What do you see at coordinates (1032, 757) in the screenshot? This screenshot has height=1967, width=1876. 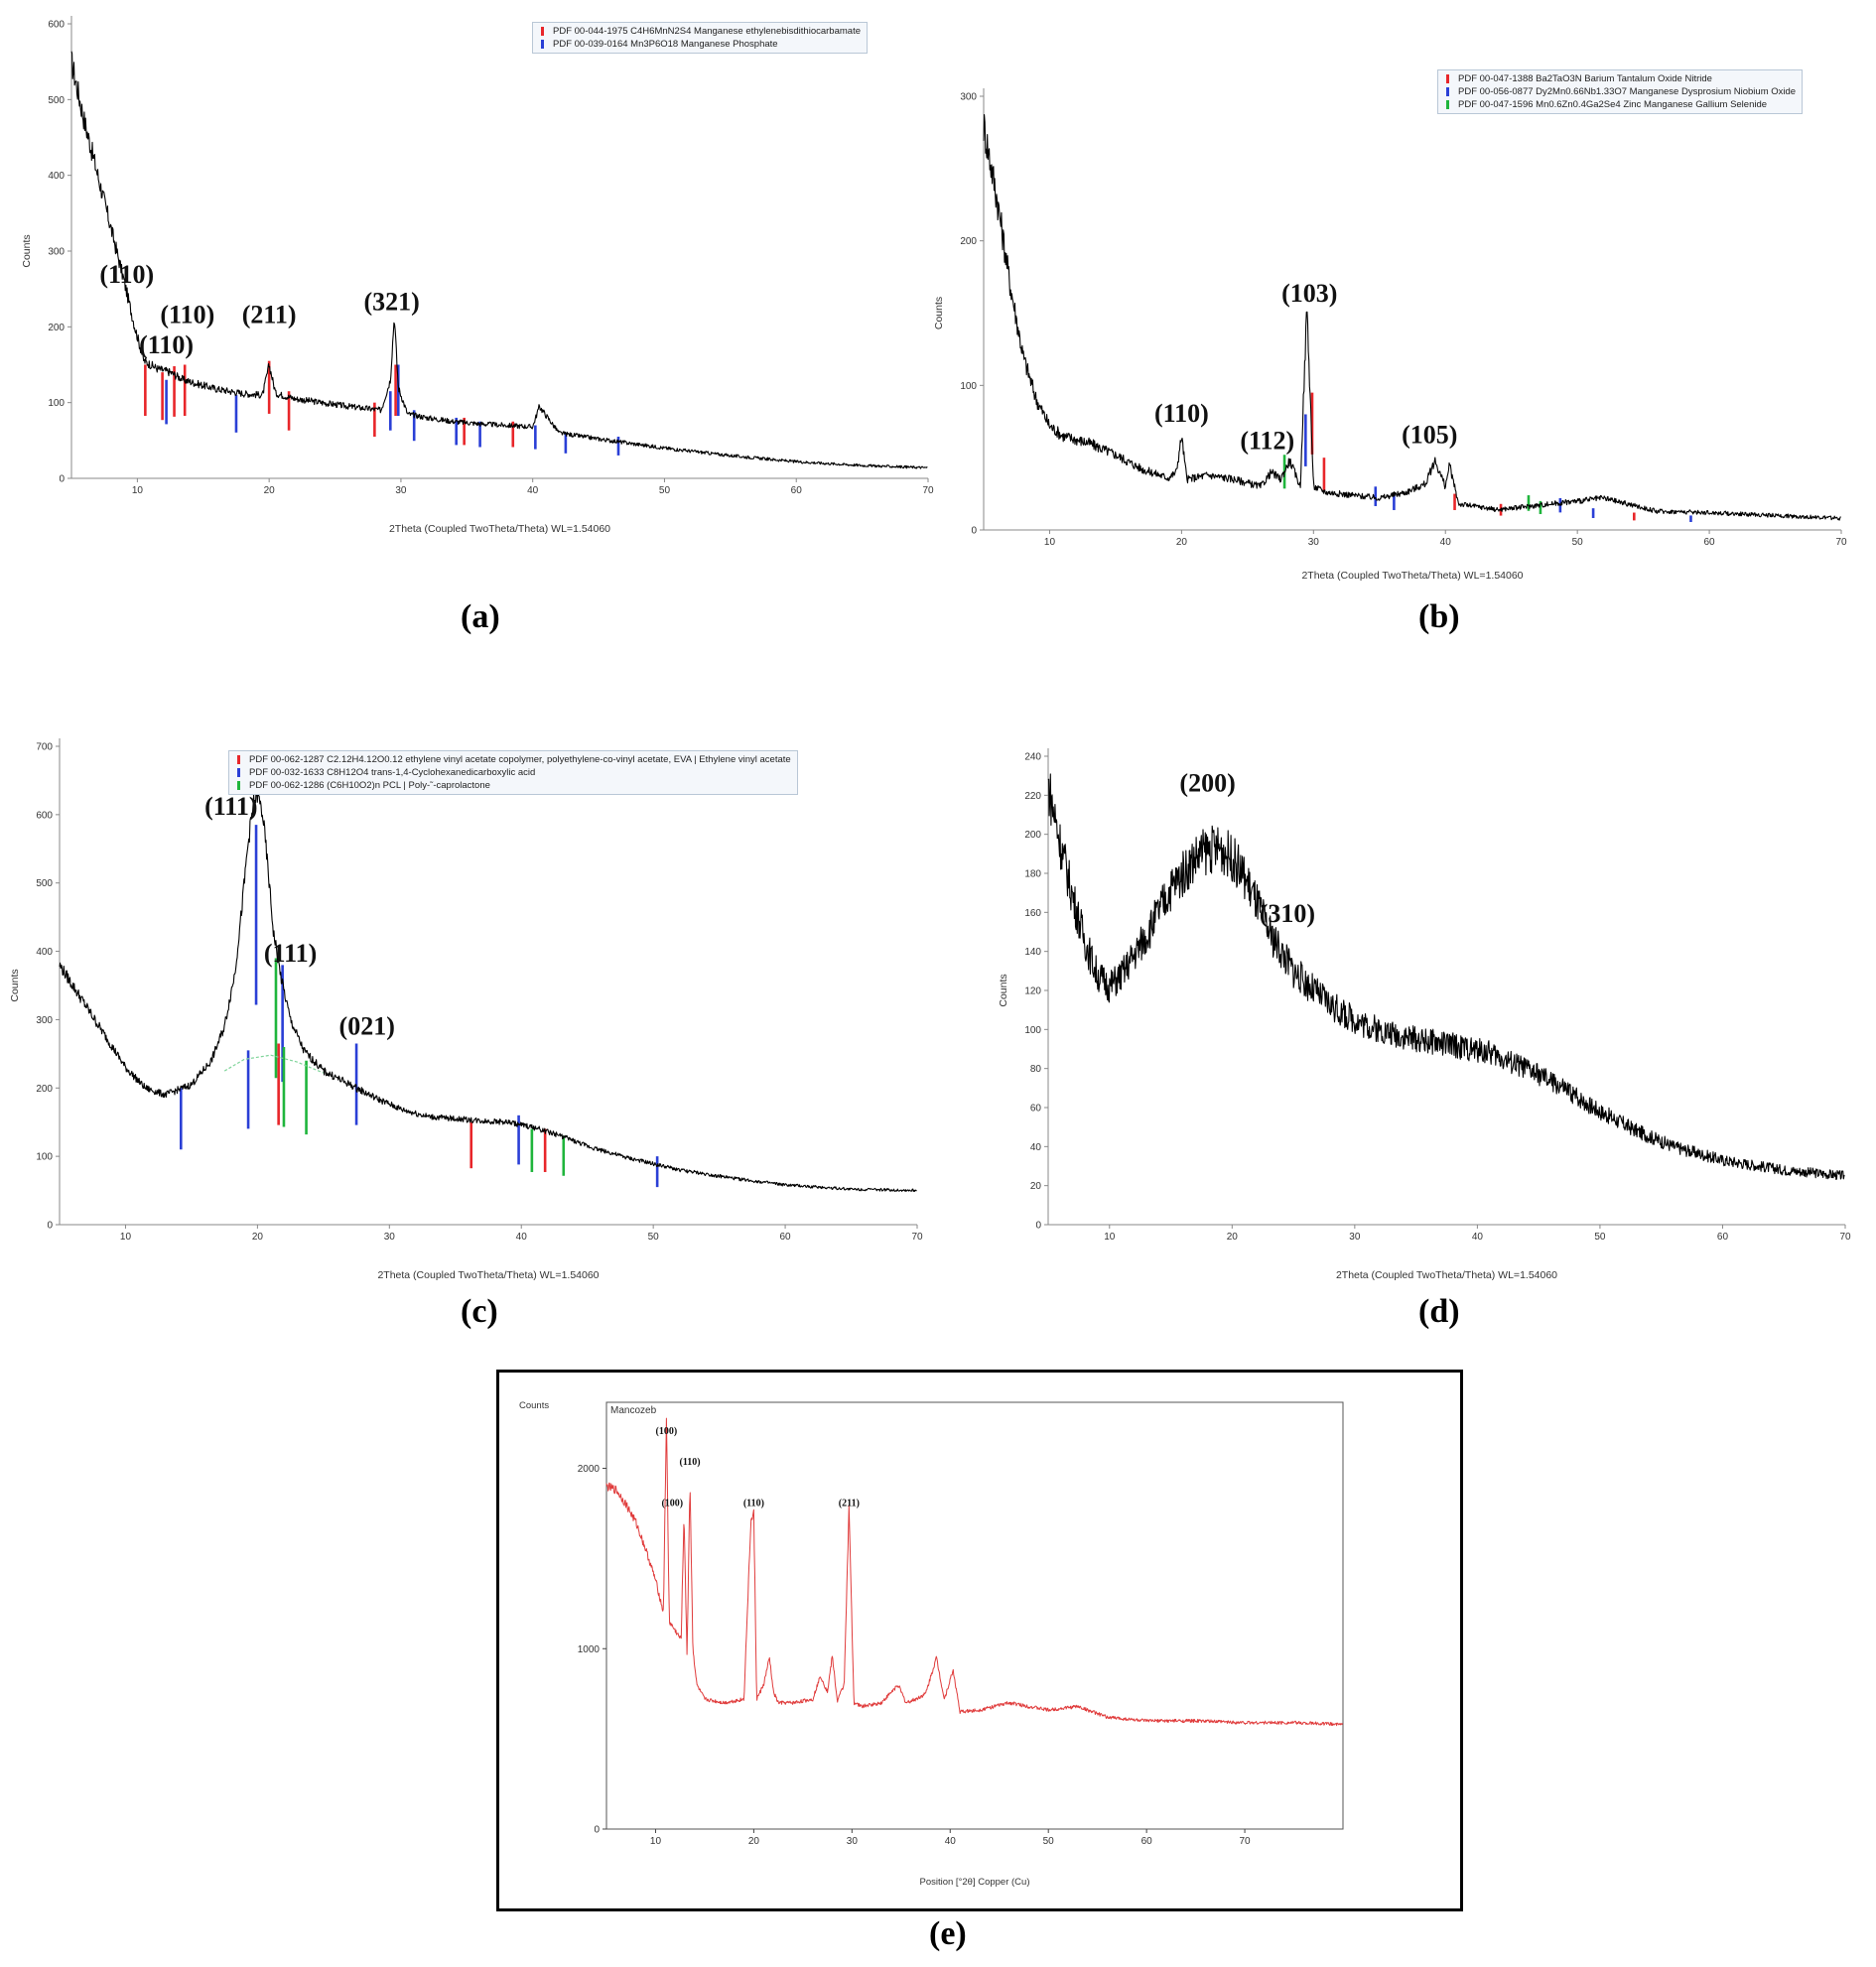 I see `y-tick-label-d: 240` at bounding box center [1032, 757].